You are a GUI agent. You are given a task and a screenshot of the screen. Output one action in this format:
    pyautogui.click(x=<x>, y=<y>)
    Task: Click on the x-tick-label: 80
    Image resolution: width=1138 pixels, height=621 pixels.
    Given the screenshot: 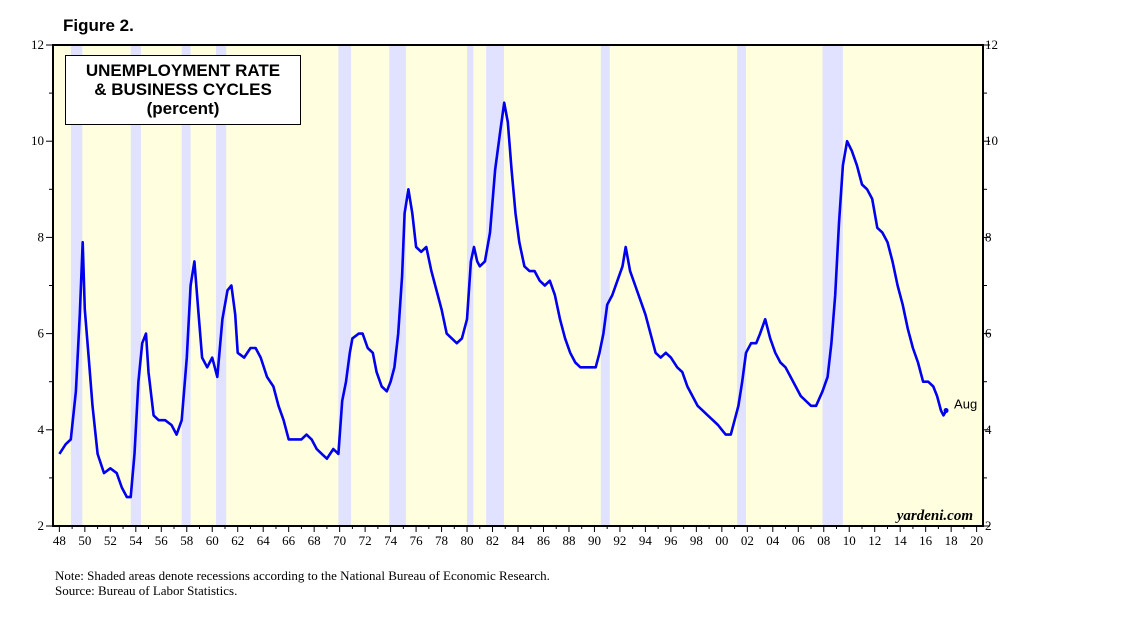 What is the action you would take?
    pyautogui.click(x=467, y=540)
    